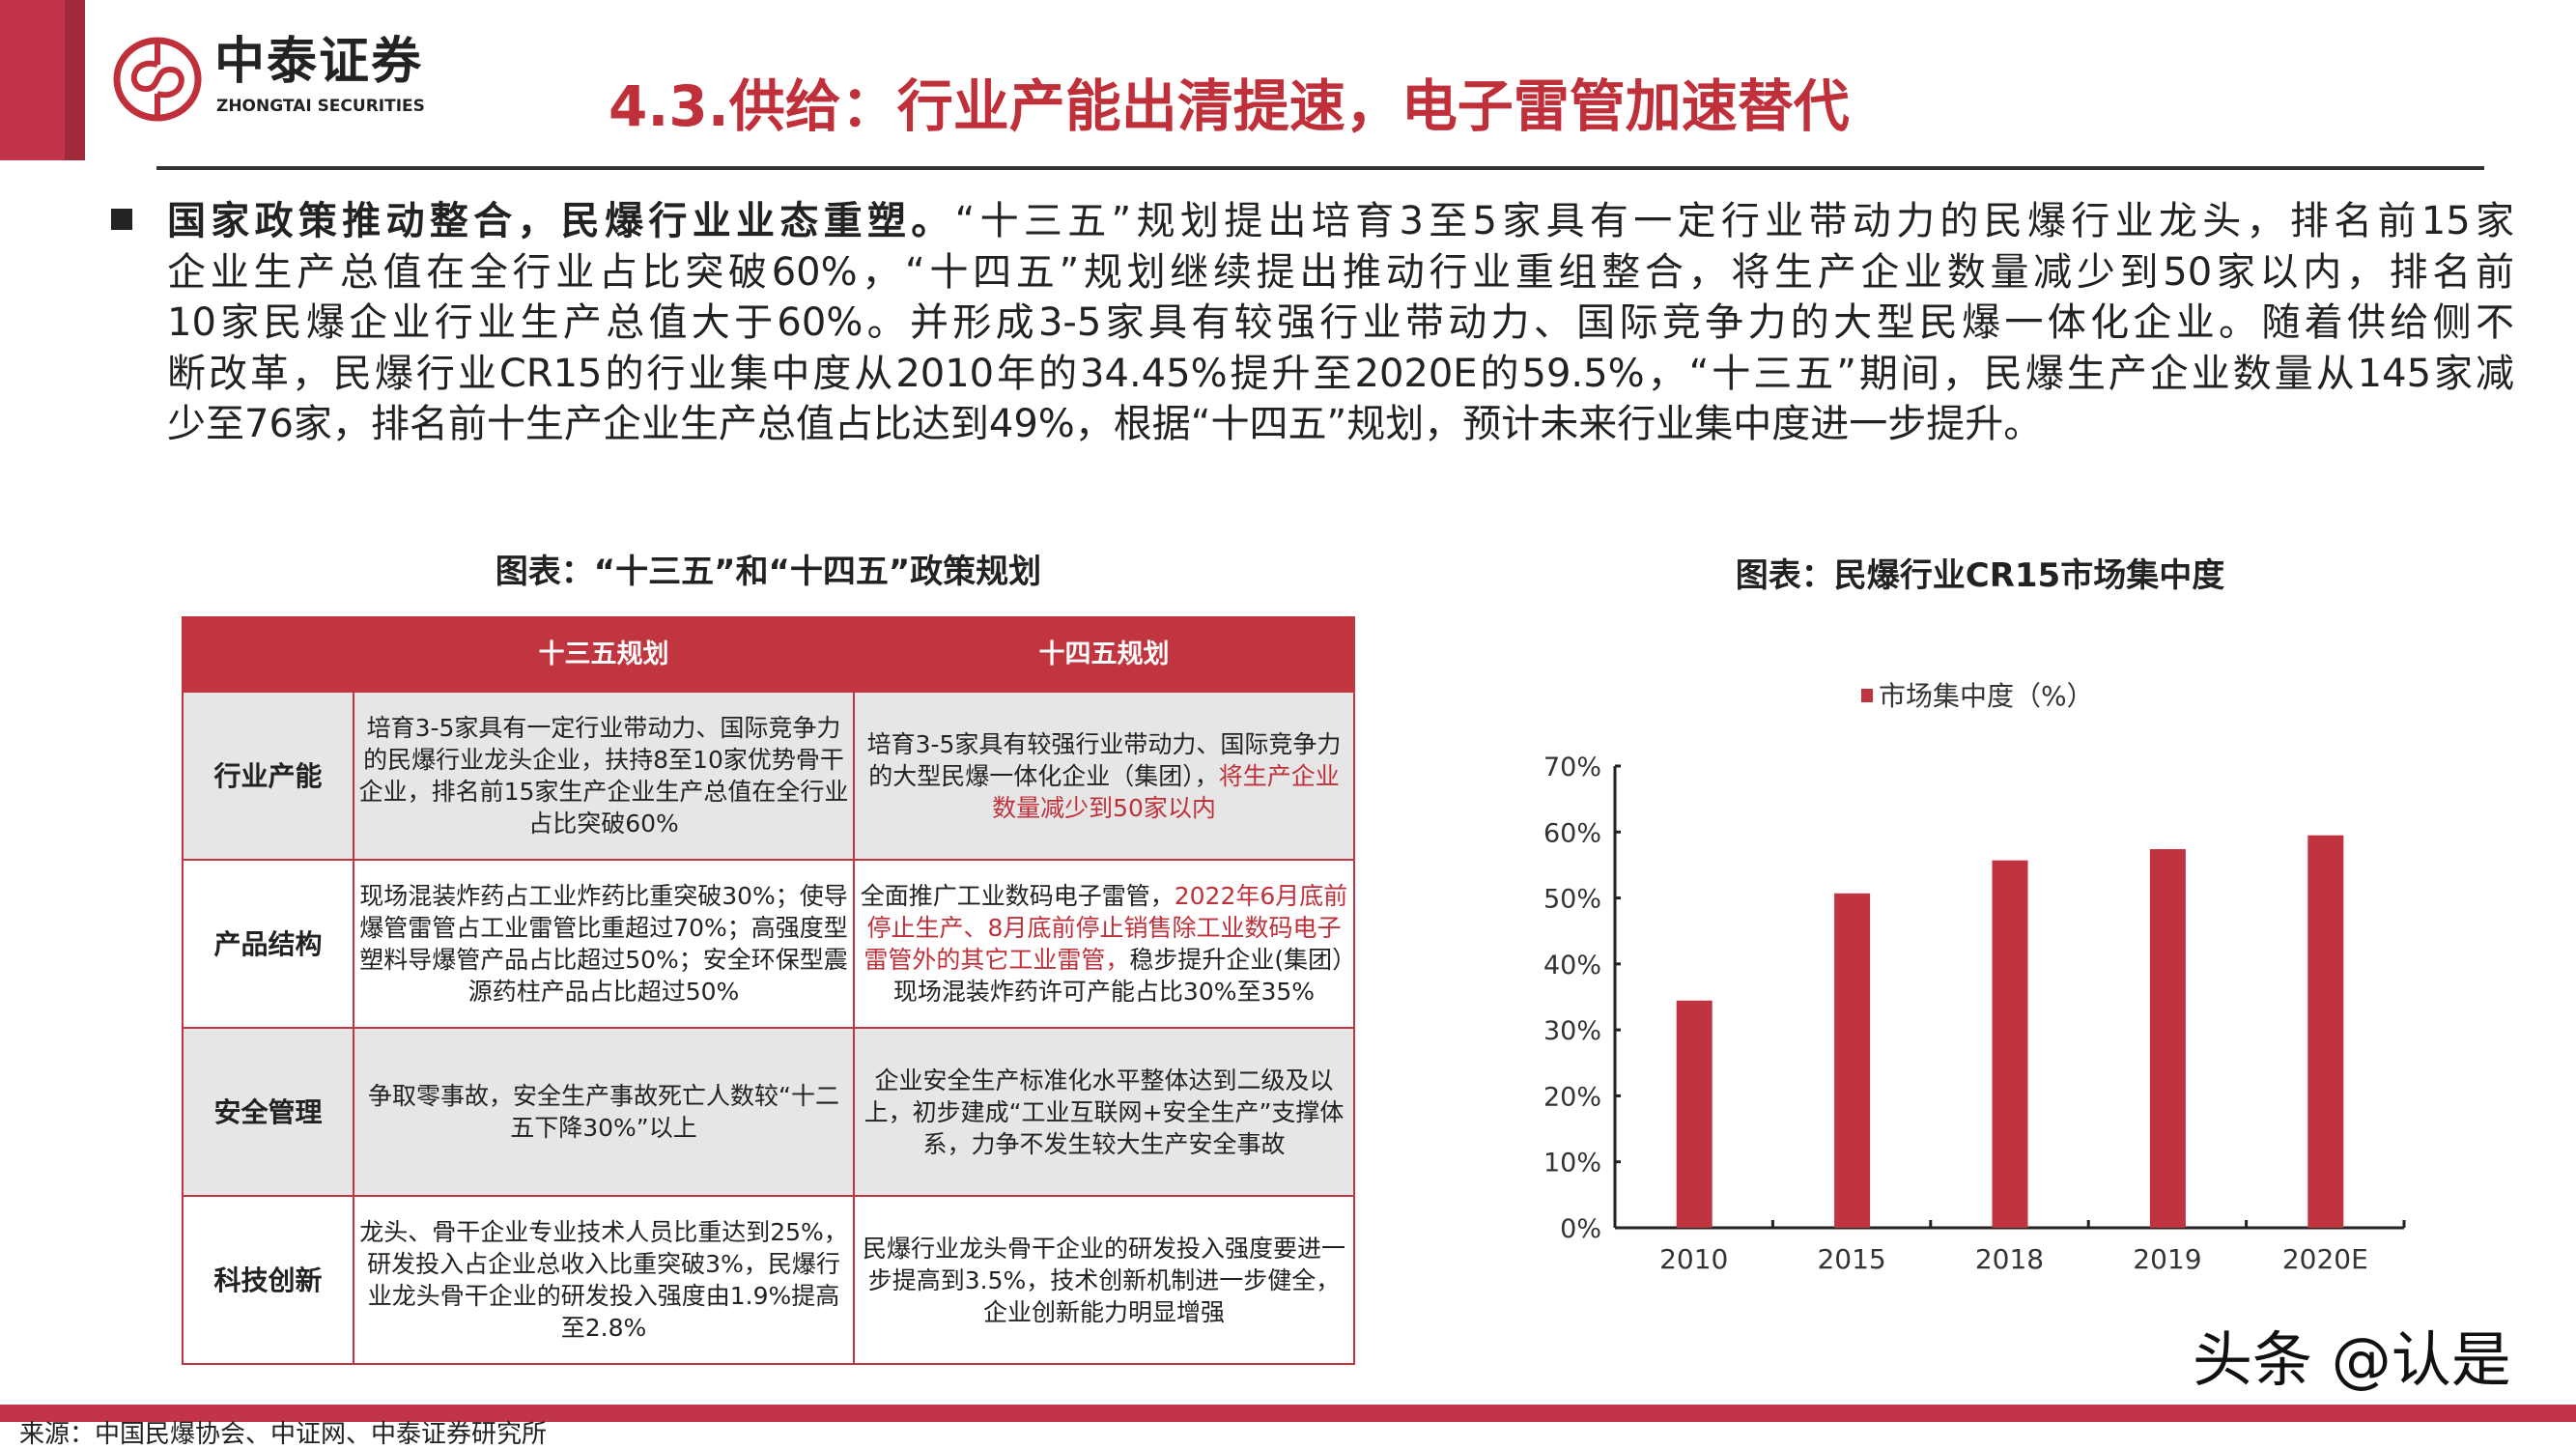  What do you see at coordinates (2325, 1259) in the screenshot?
I see `x-tick-label: 2020E` at bounding box center [2325, 1259].